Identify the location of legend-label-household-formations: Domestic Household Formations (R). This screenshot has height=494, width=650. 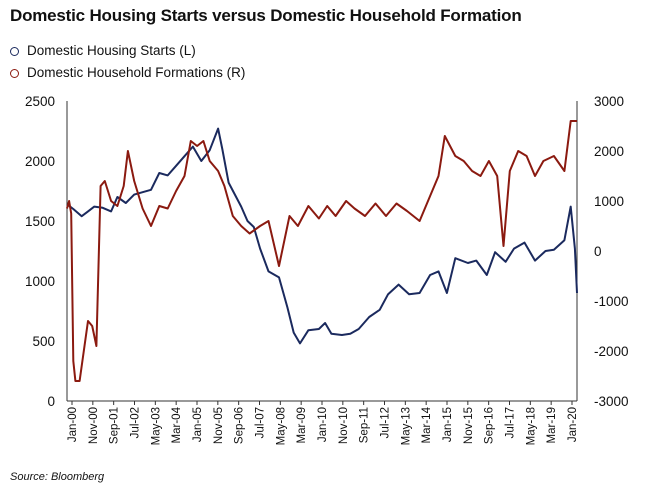
(136, 72).